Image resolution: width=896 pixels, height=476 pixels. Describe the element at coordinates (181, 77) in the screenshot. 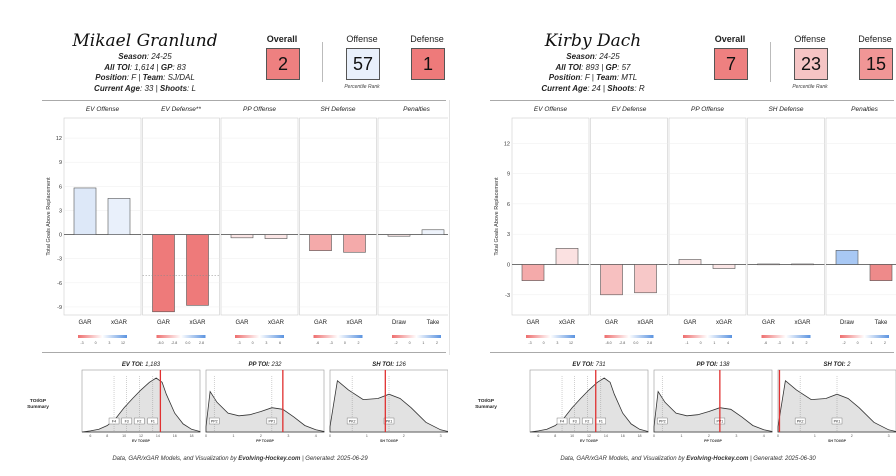

I see `info-team: SJ/DAL` at that location.